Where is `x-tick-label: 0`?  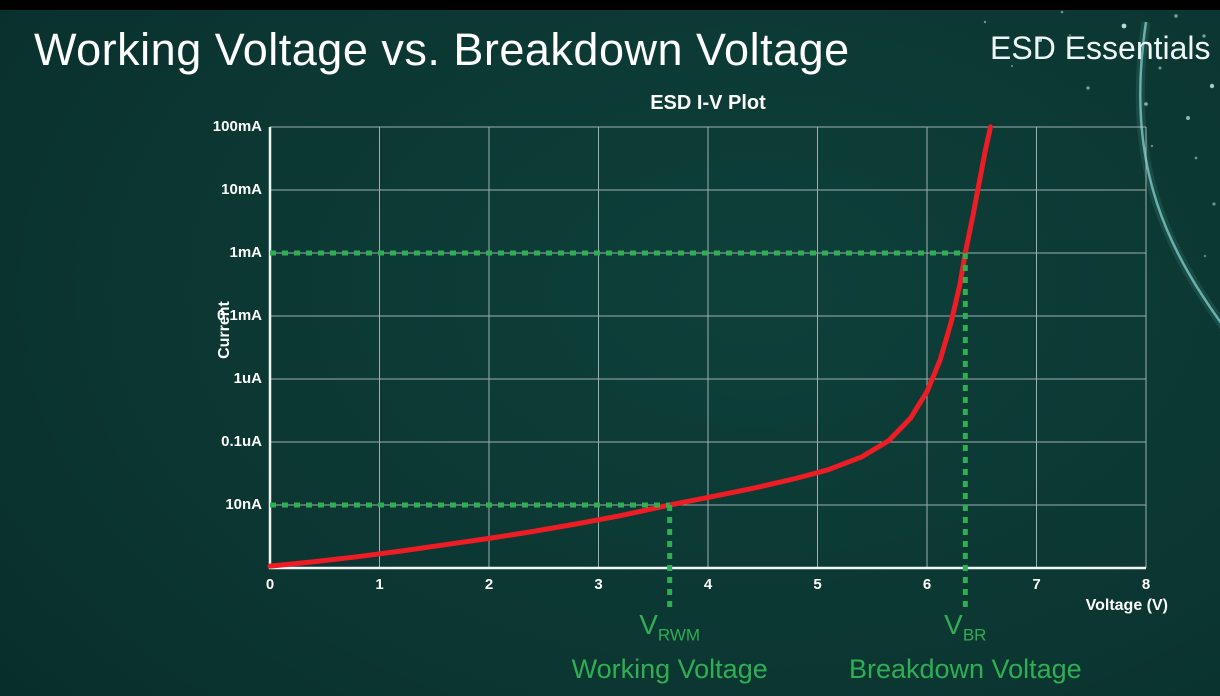 x-tick-label: 0 is located at coordinates (270, 584).